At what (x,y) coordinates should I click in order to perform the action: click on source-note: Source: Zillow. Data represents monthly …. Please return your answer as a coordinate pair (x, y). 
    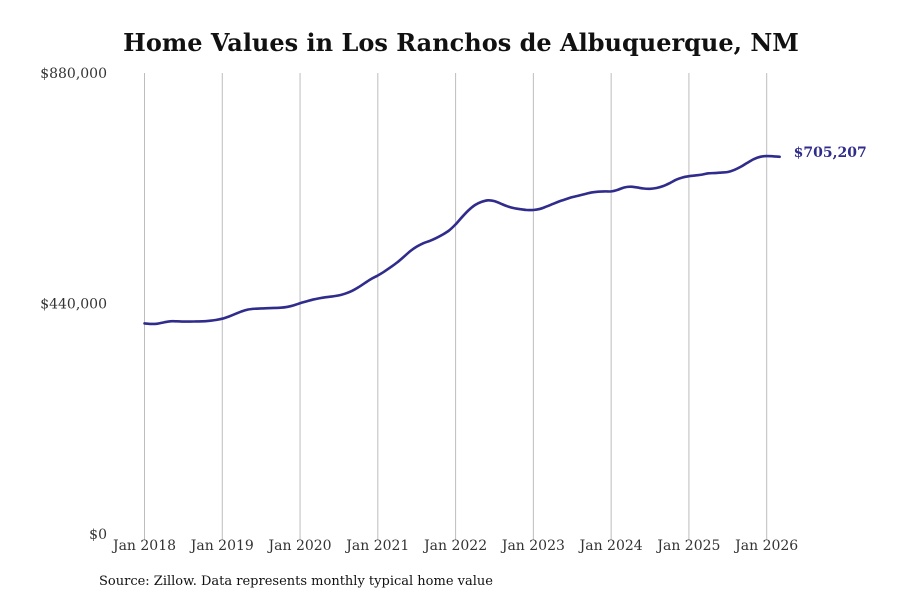
    Looking at the image, I should click on (296, 581).